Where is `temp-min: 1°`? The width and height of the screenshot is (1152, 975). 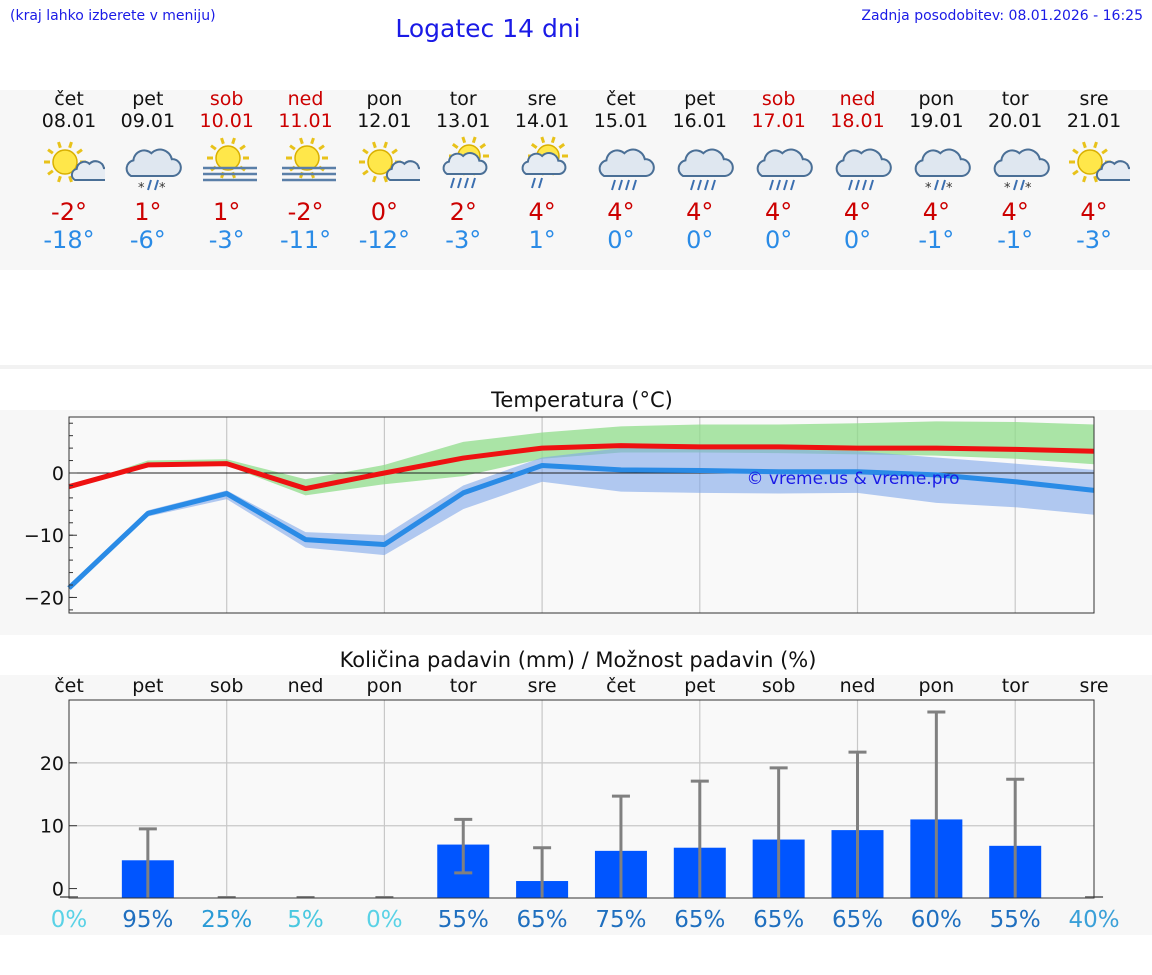 temp-min: 1° is located at coordinates (542, 240).